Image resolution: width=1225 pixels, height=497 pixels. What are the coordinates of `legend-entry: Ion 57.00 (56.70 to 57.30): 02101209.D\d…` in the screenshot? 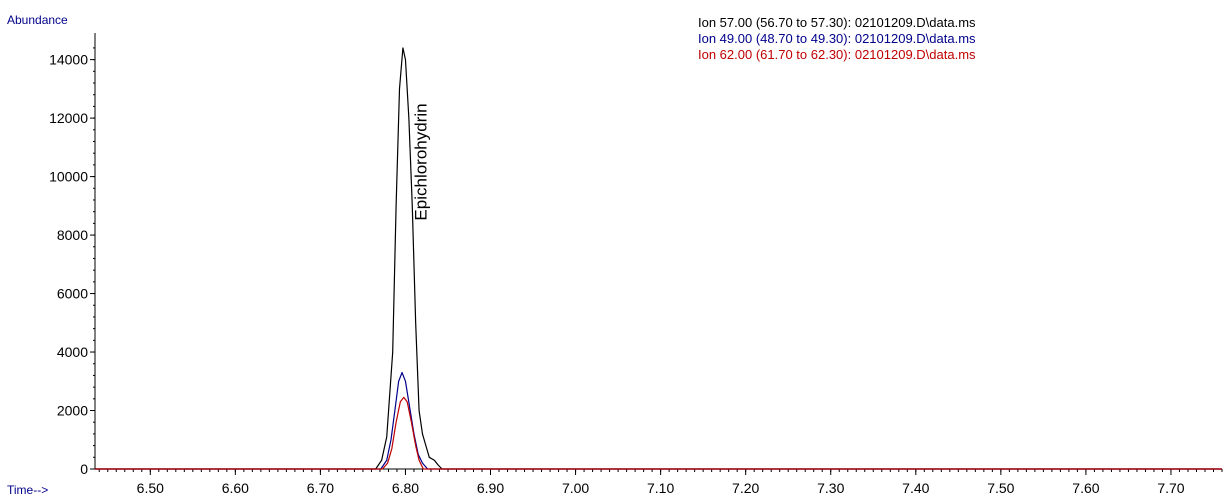 It's located at (837, 22).